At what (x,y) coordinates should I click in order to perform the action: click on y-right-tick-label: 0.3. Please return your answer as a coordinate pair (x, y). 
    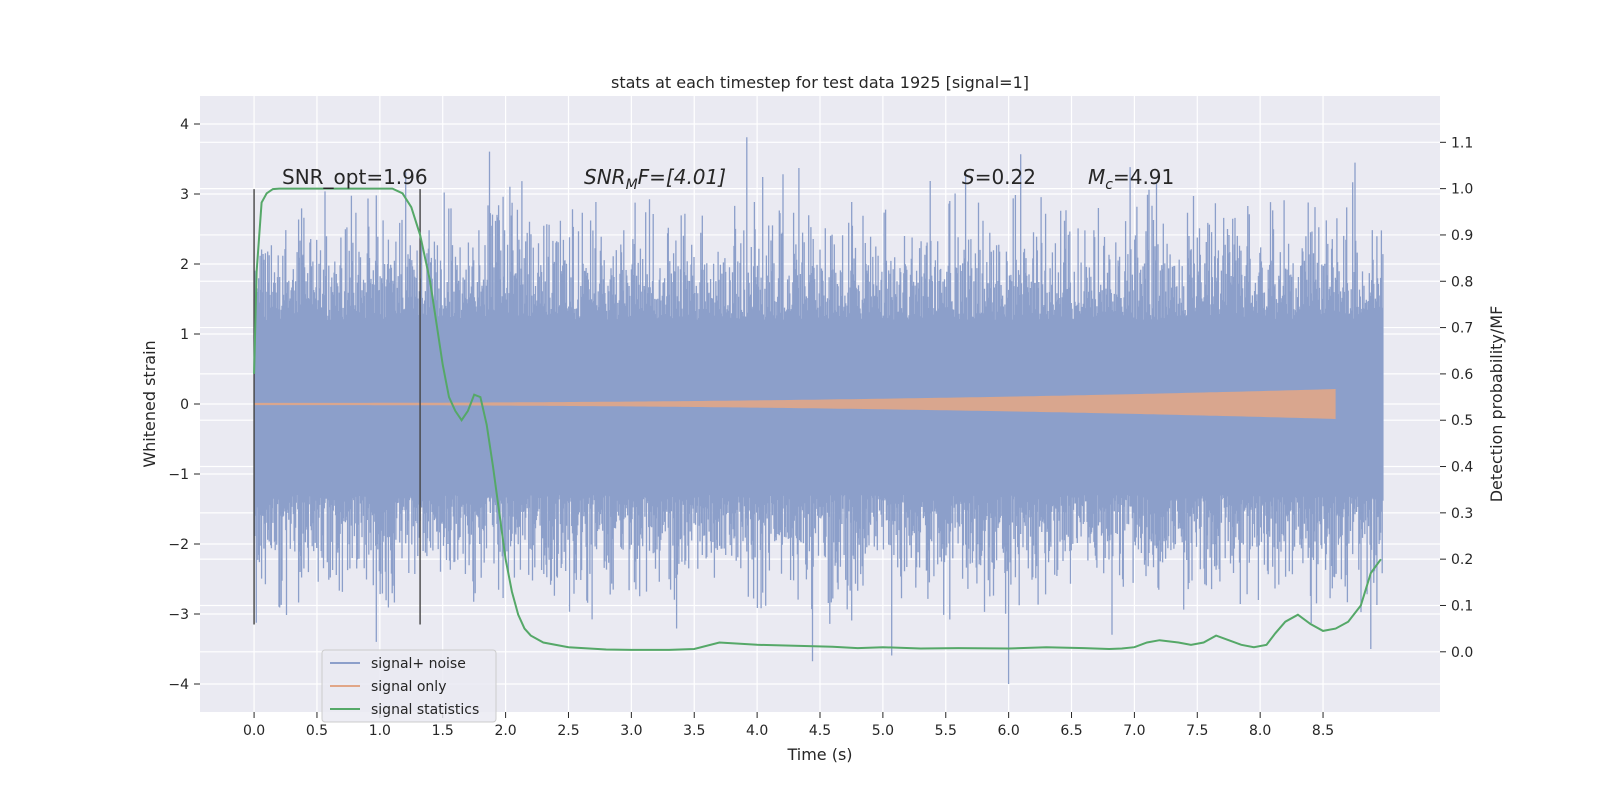
    Looking at the image, I should click on (1462, 514).